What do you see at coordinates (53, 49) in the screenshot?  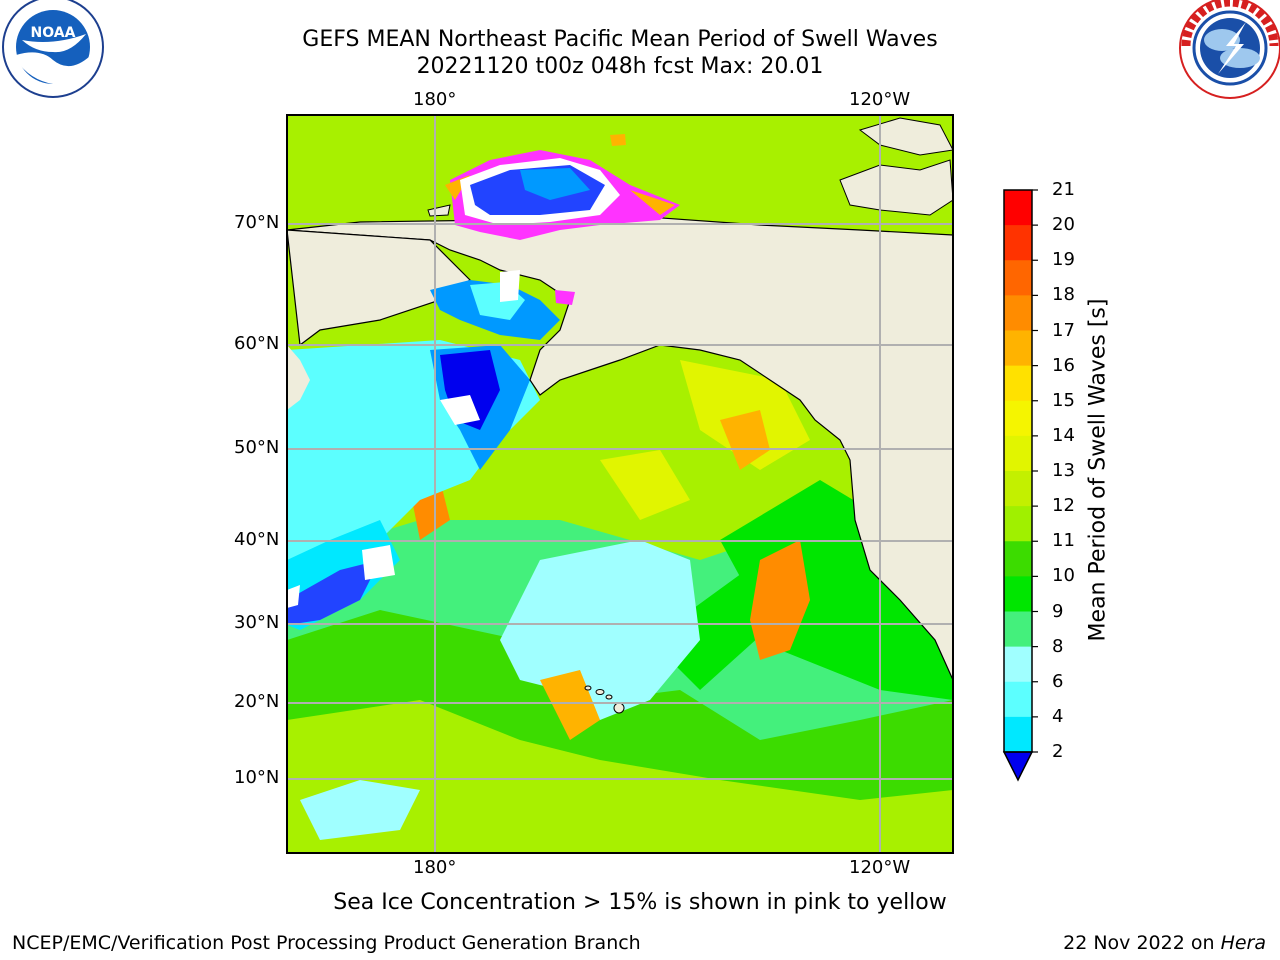 I see `noaa-logo-icon: NOAA` at bounding box center [53, 49].